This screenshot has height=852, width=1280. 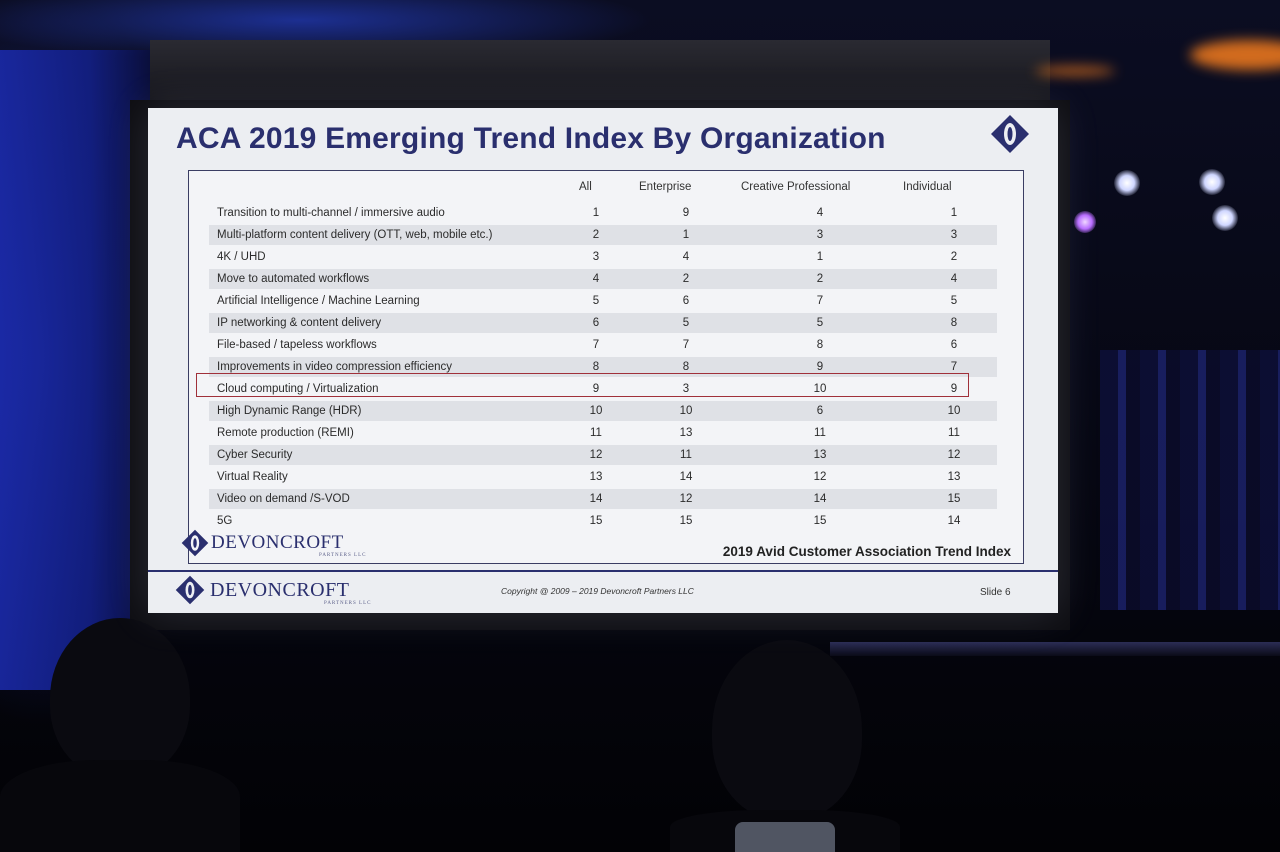 I want to click on rank-enterprise: 3, so click(x=686, y=389).